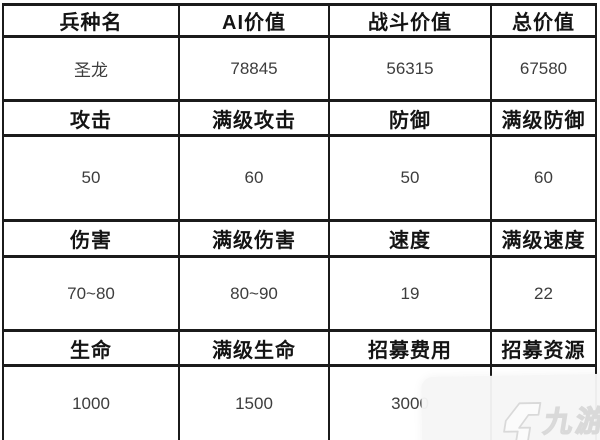 The width and height of the screenshot is (600, 440). I want to click on data-cell: 圣龙, so click(92, 68).